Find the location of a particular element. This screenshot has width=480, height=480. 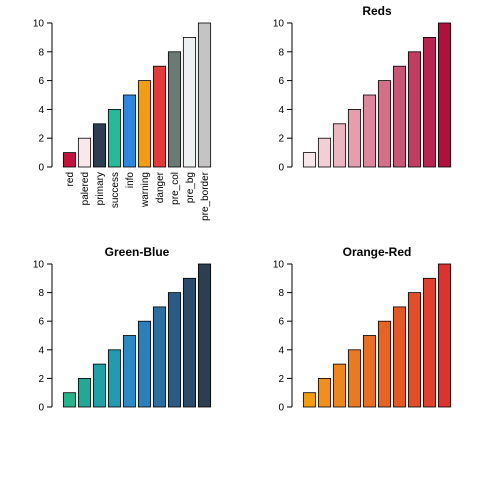

x-tick-label: pre_bg is located at coordinates (190, 187).